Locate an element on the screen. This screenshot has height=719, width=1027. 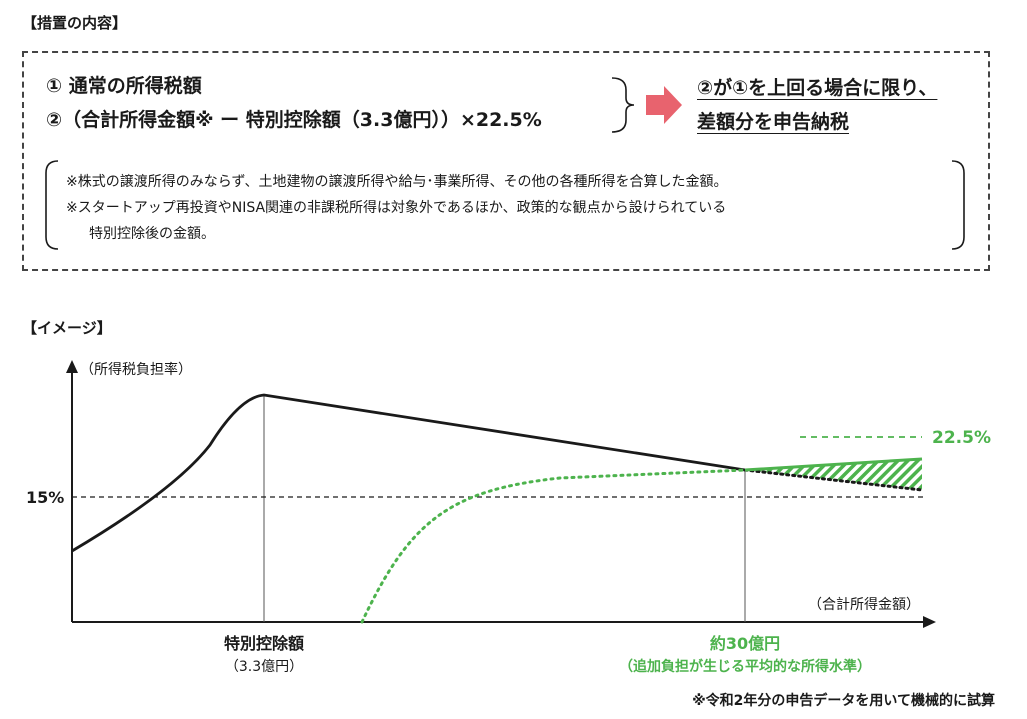
brace-and-arrow is located at coordinates (646, 105).